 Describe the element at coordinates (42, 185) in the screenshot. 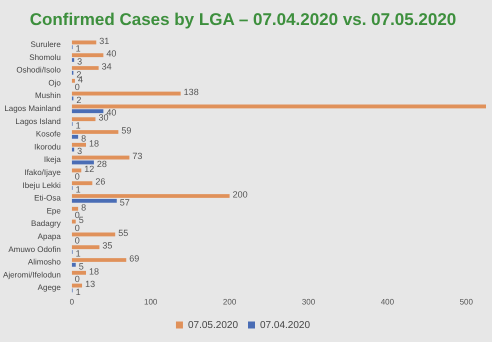

I see `y-tick-label: Ibeju Lekki` at that location.